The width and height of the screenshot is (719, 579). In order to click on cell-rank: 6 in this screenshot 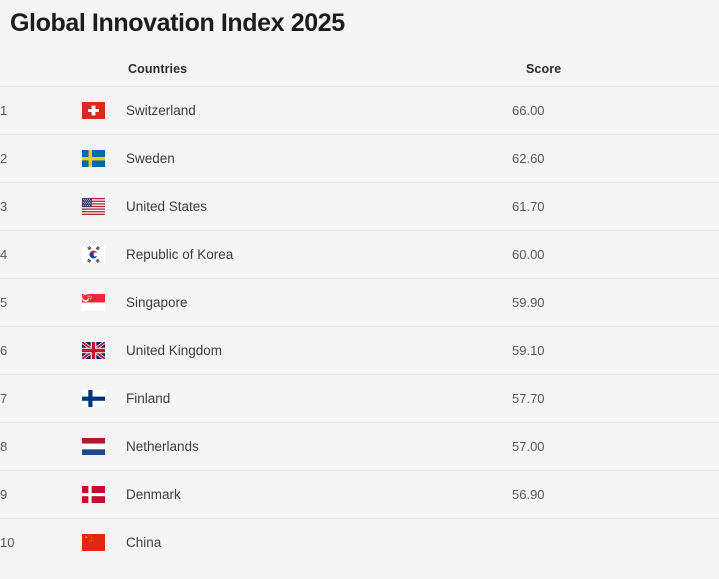, I will do `click(4, 350)`.